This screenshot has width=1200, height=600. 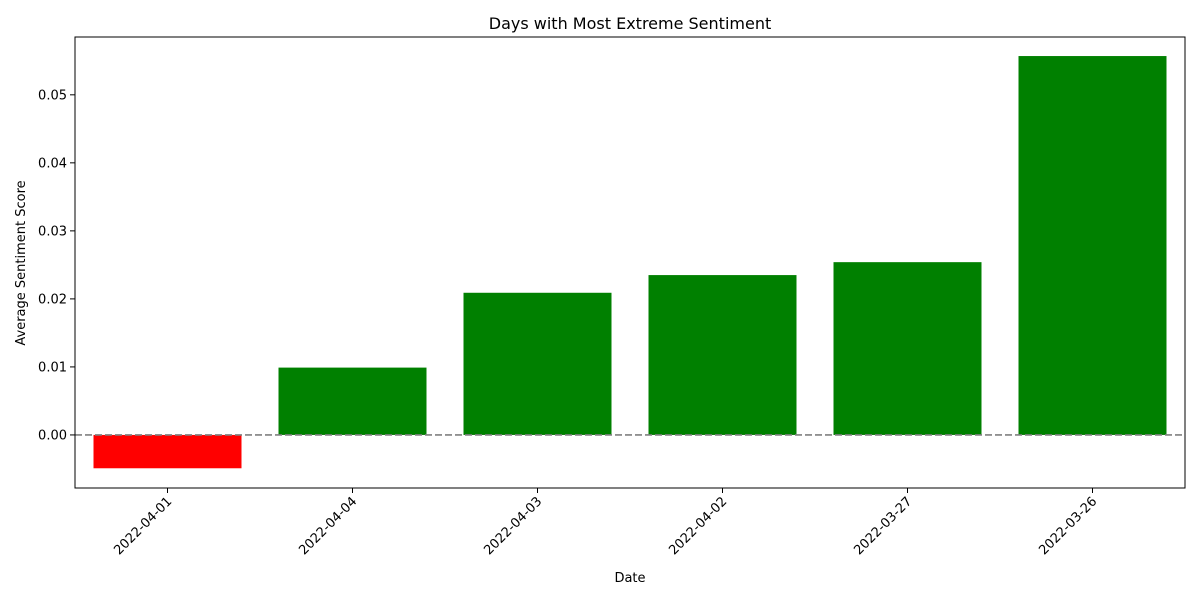 I want to click on y-axis-label: Average Sentiment Score, so click(x=21, y=262).